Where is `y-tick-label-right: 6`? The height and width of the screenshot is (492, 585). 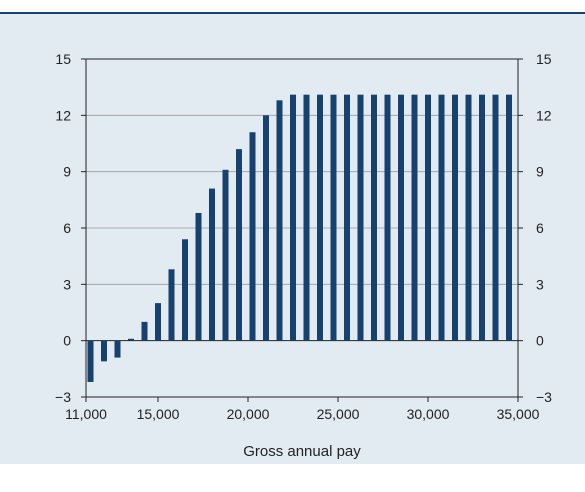 y-tick-label-right: 6 is located at coordinates (540, 228).